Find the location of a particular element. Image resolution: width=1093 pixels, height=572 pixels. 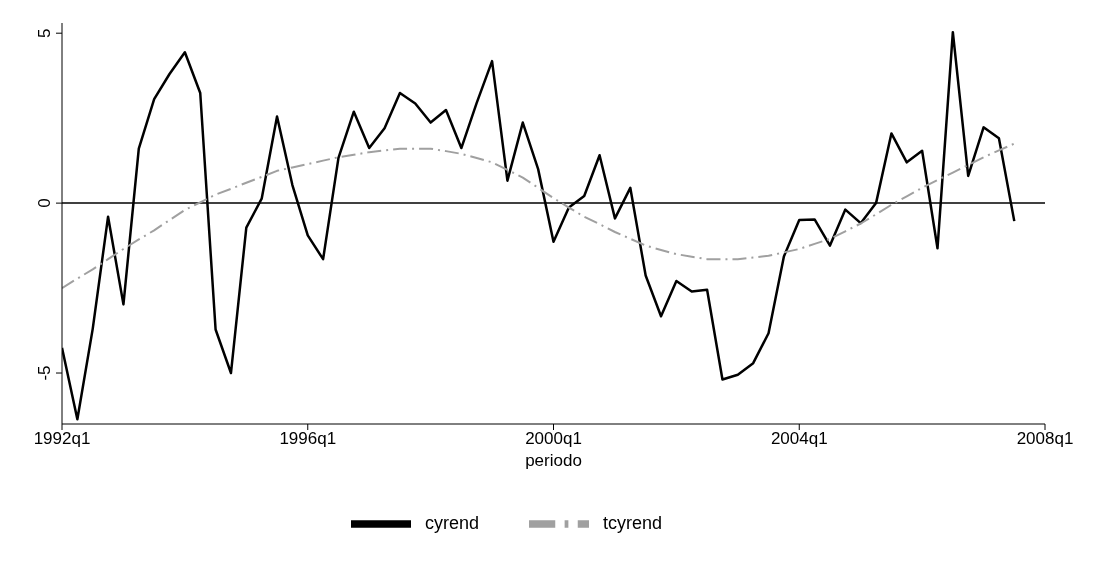

x-tick-label: 2000q1 is located at coordinates (553, 439).